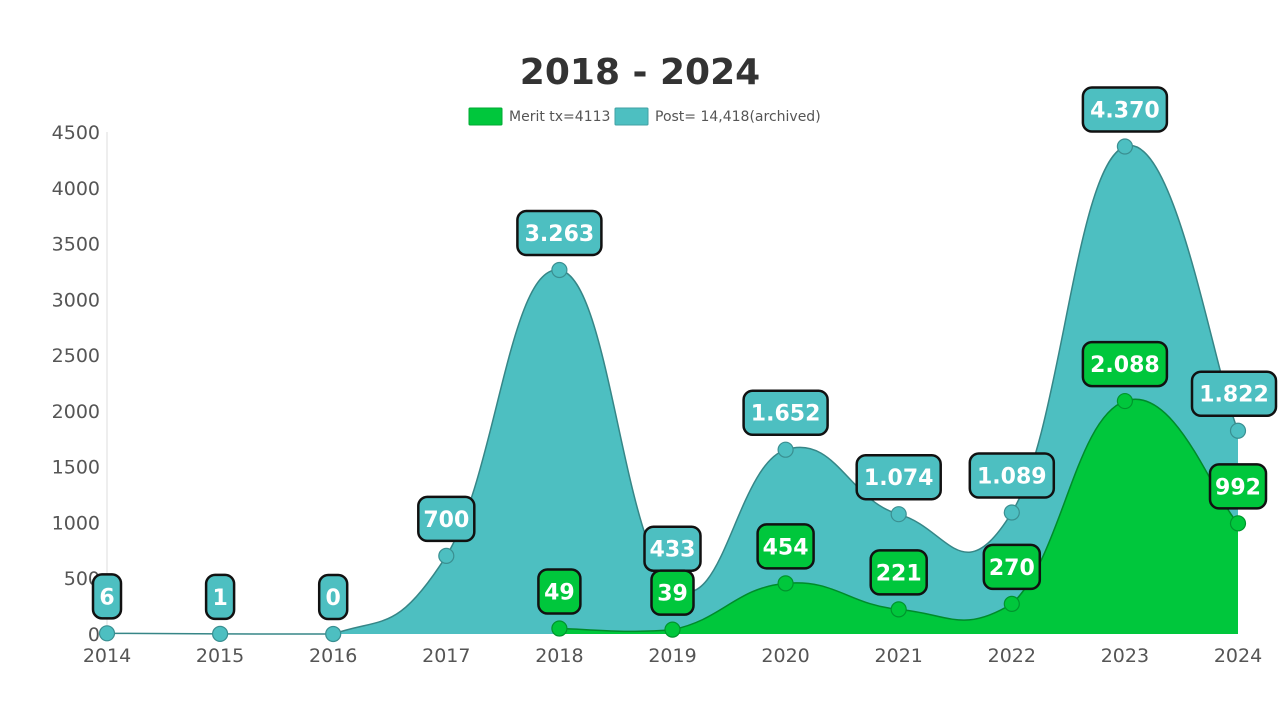 This screenshot has width=1280, height=720. What do you see at coordinates (107, 656) in the screenshot?
I see `x-tick-label: 2014` at bounding box center [107, 656].